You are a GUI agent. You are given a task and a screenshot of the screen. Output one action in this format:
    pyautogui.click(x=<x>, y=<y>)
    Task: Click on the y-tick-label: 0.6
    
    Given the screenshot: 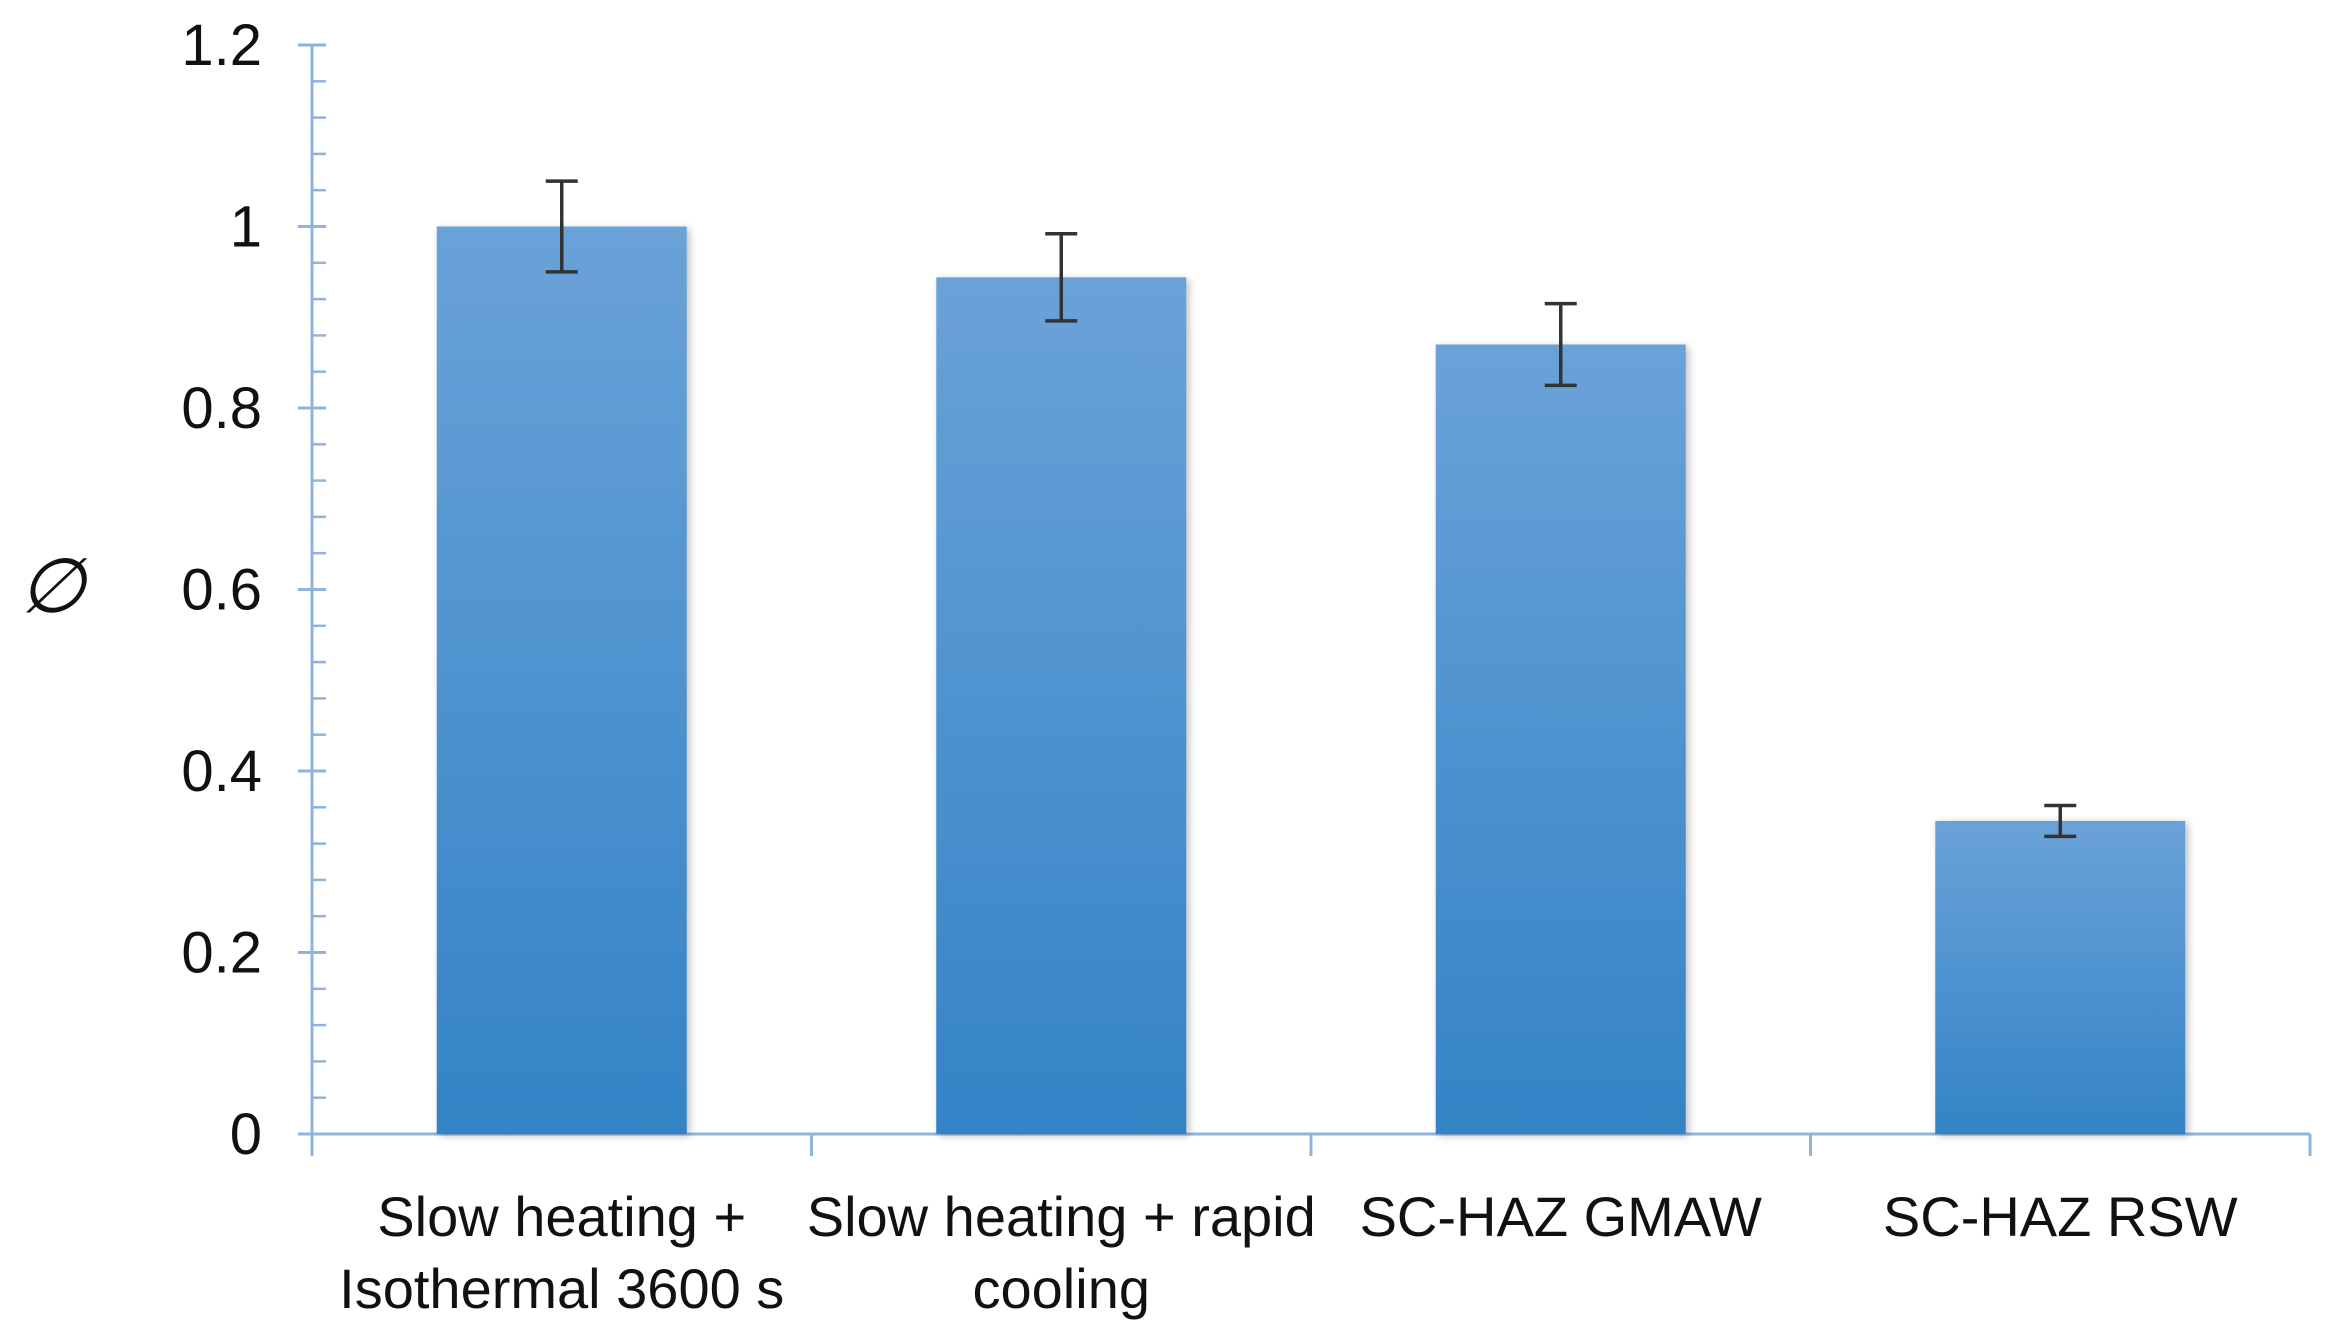 What is the action you would take?
    pyautogui.click(x=221, y=590)
    